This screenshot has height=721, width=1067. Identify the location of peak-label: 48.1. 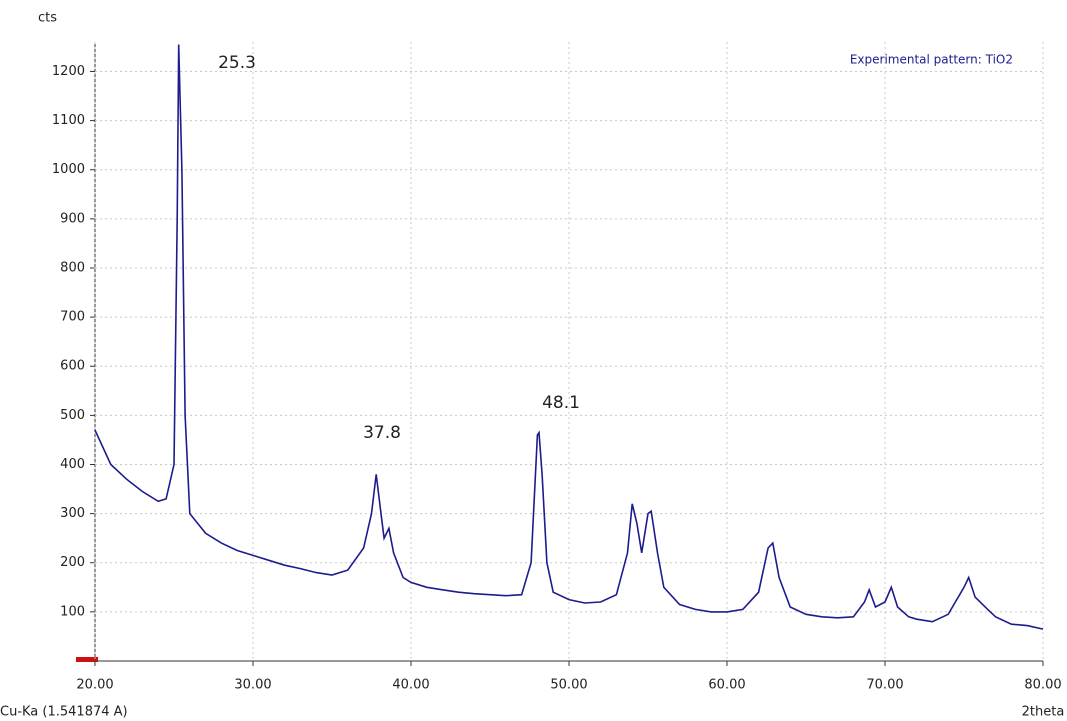
(561, 403).